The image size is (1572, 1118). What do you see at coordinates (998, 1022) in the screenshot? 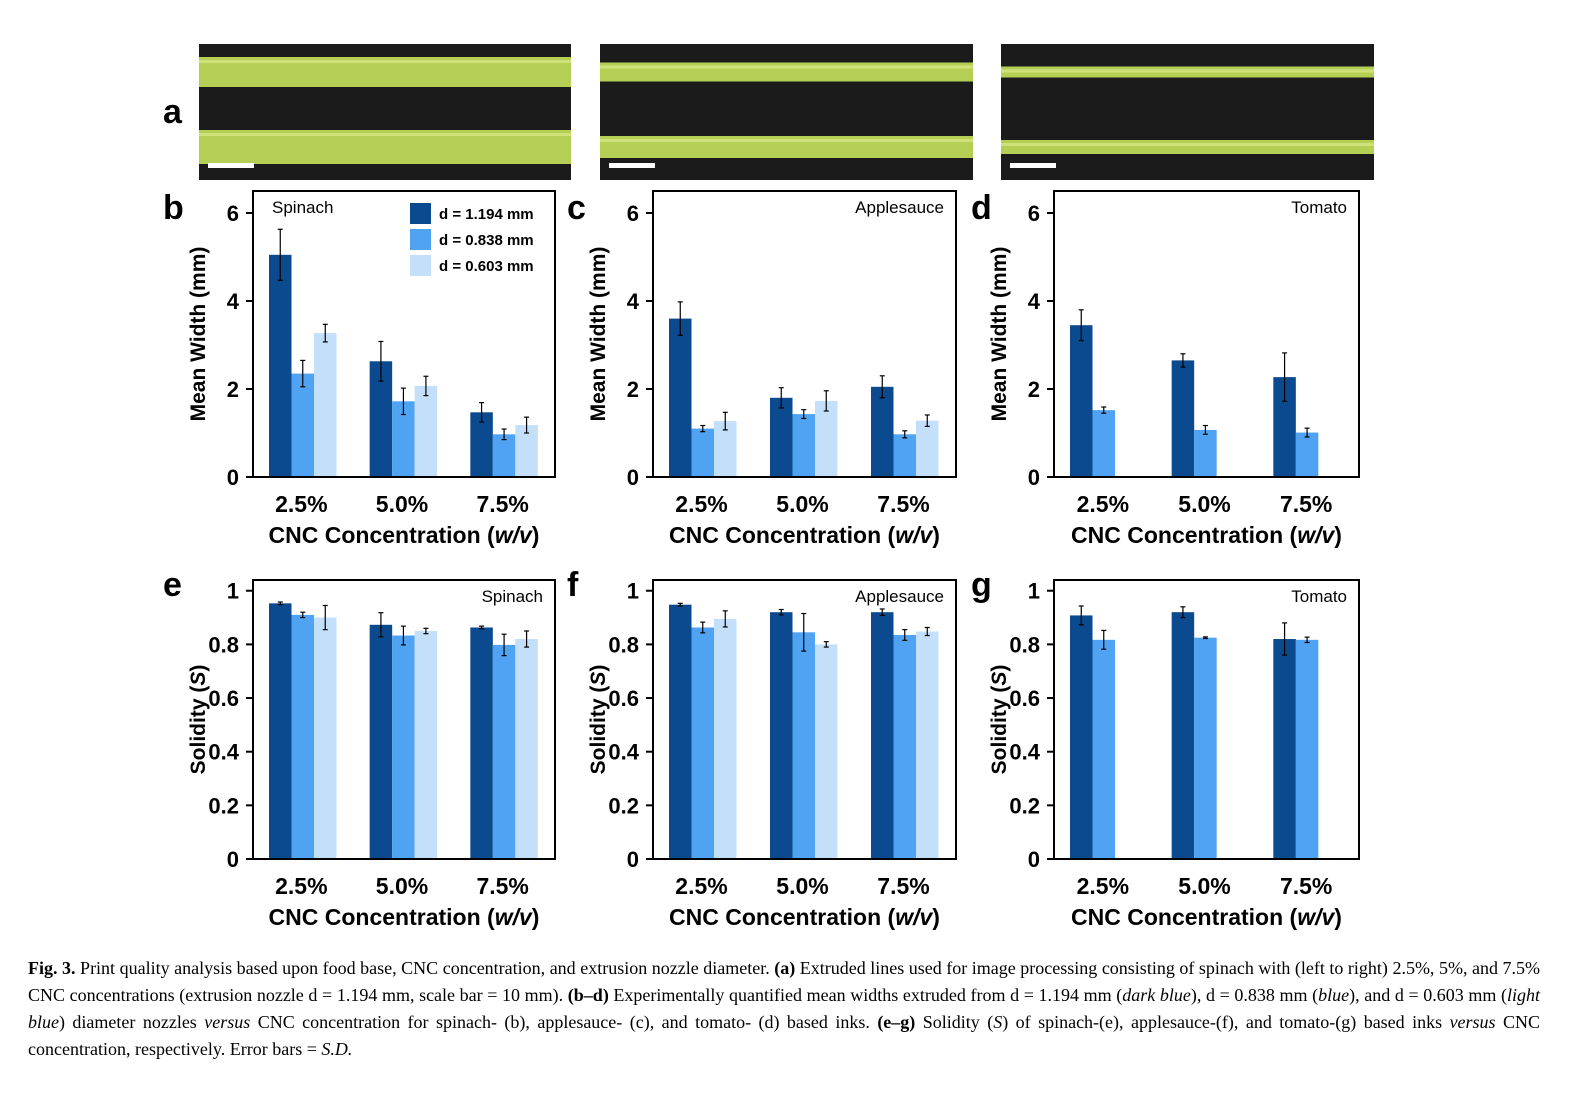
I see `caption-italic: S` at bounding box center [998, 1022].